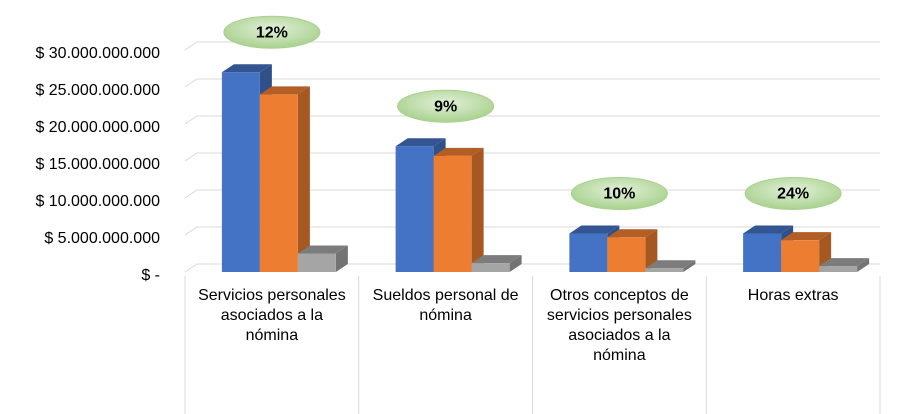 The image size is (899, 414). What do you see at coordinates (97, 127) in the screenshot?
I see `y-tick-label: $ 20.000.000.000` at bounding box center [97, 127].